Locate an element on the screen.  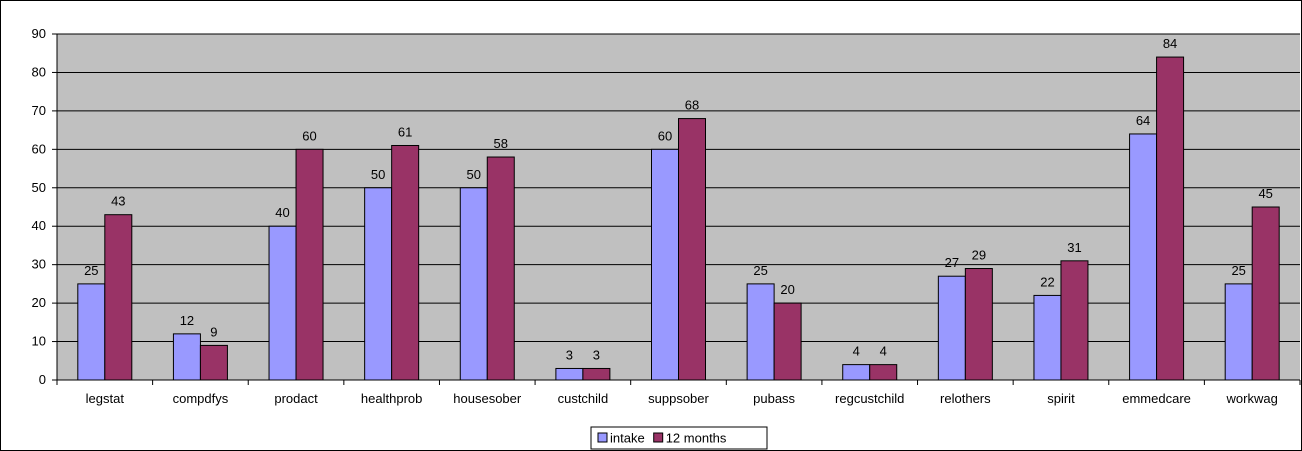
data-label: 43 is located at coordinates (118, 201).